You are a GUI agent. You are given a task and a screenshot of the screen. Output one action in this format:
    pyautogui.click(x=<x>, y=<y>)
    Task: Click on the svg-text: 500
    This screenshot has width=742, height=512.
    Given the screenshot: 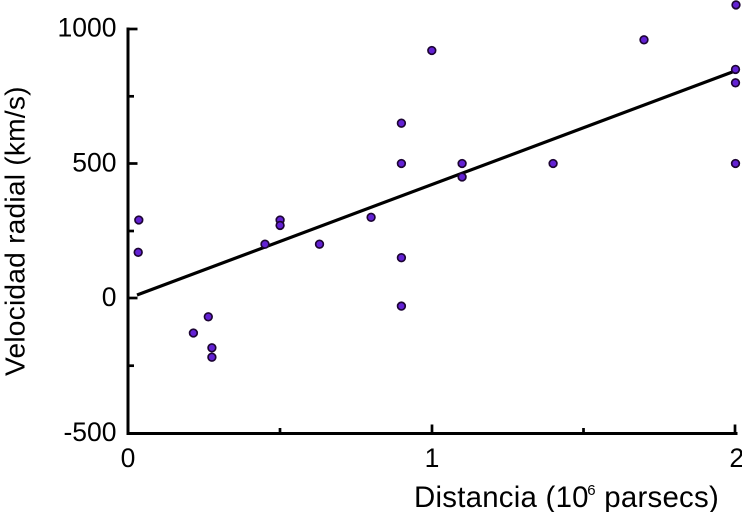 What is the action you would take?
    pyautogui.click(x=94, y=162)
    